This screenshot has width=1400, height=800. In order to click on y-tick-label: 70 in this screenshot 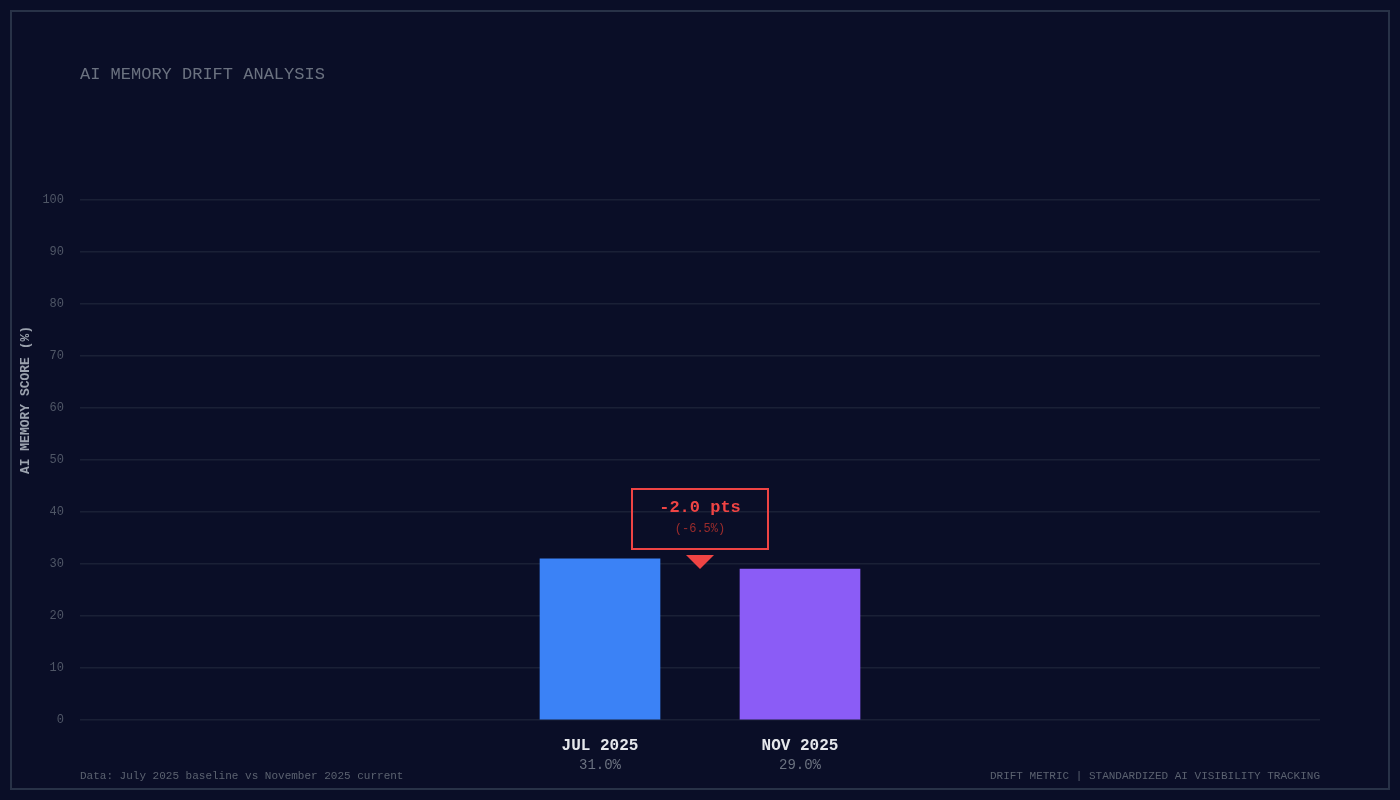, I will do `click(56, 356)`.